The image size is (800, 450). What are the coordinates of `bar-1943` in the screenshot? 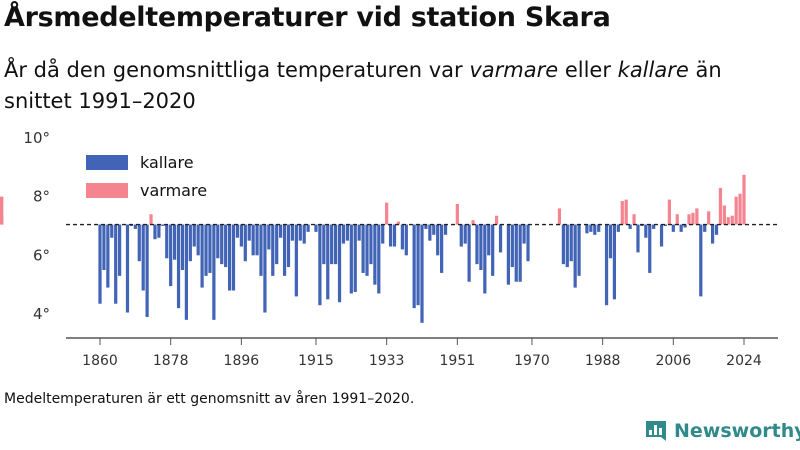 It's located at (426, 226).